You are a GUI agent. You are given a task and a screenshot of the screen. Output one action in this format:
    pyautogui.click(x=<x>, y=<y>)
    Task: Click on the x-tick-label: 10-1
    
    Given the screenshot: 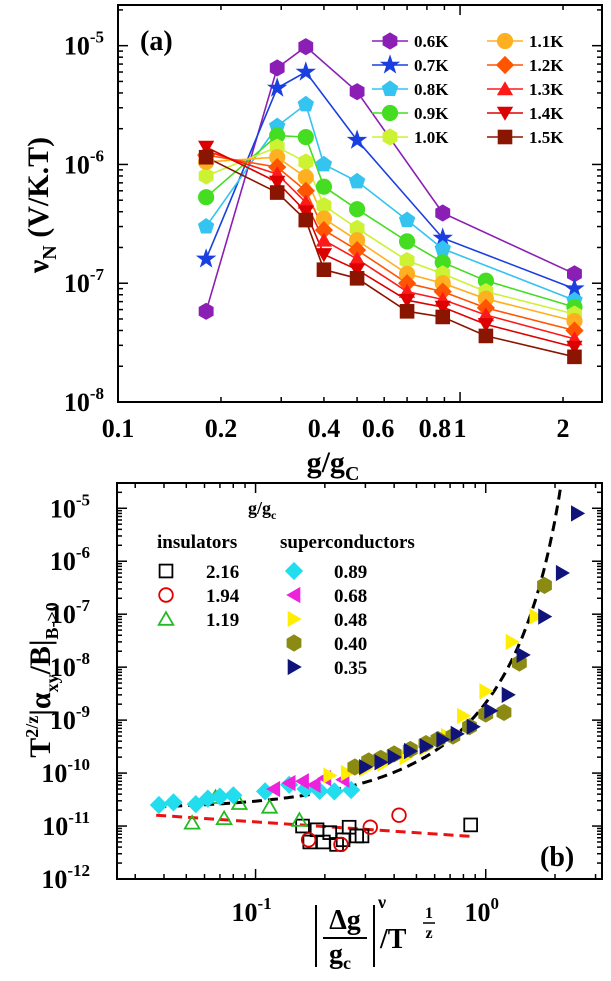 What is the action you would take?
    pyautogui.click(x=251, y=910)
    